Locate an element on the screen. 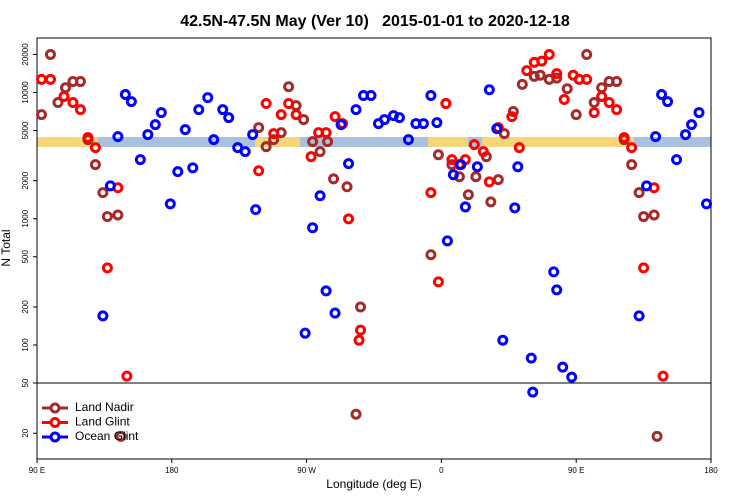  x-tick-label: 90 E is located at coordinates (576, 470).